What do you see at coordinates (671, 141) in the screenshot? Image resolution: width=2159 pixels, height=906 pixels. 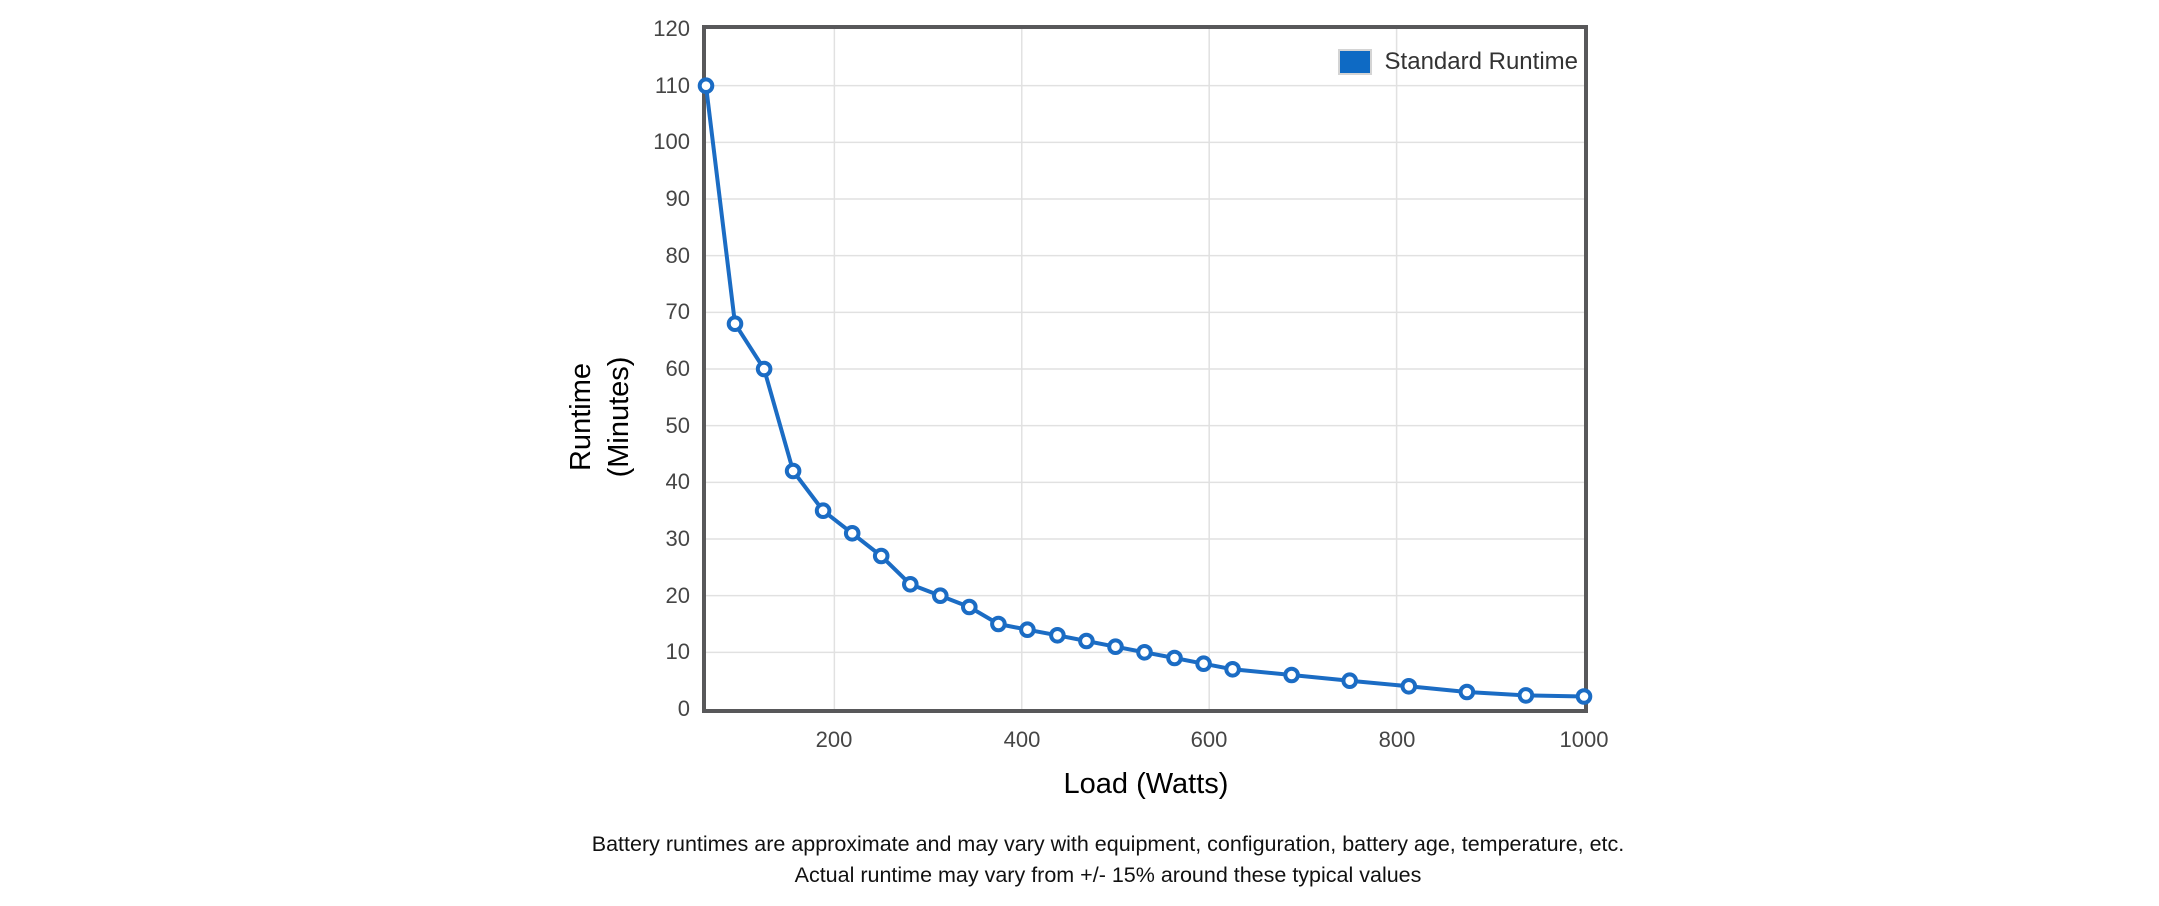 I see `y-tick-label: 100` at bounding box center [671, 141].